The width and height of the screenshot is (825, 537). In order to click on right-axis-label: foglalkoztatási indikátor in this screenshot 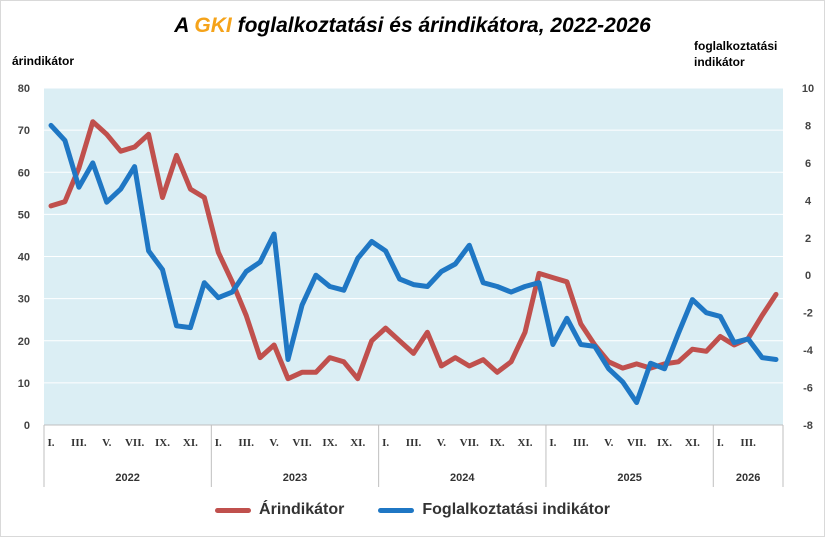, I will do `click(736, 54)`.